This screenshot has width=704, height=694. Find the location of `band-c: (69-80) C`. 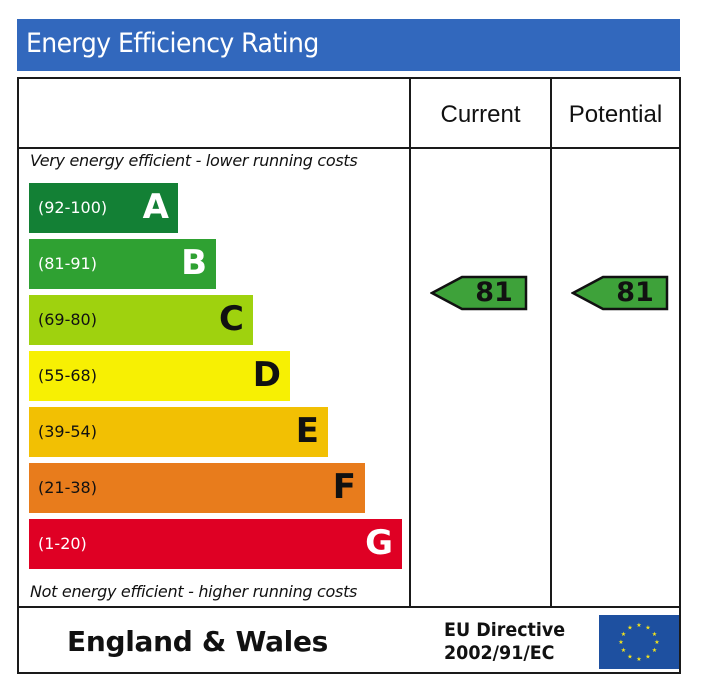

band-c: (69-80) C is located at coordinates (141, 320).